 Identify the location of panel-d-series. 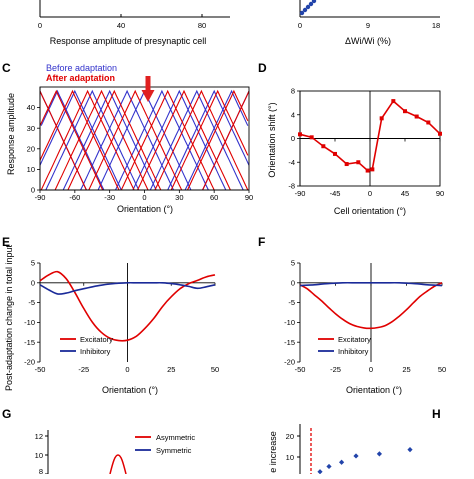
(370, 136).